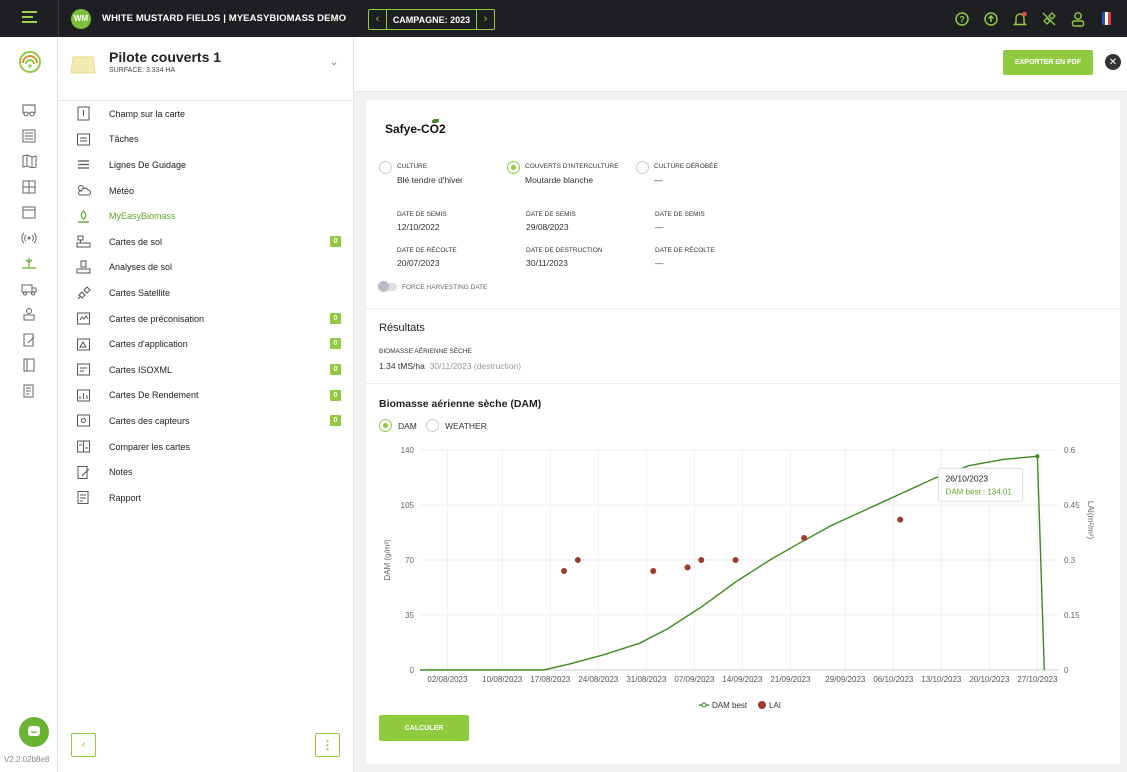  I want to click on user-profile-icon, so click(1077, 18).